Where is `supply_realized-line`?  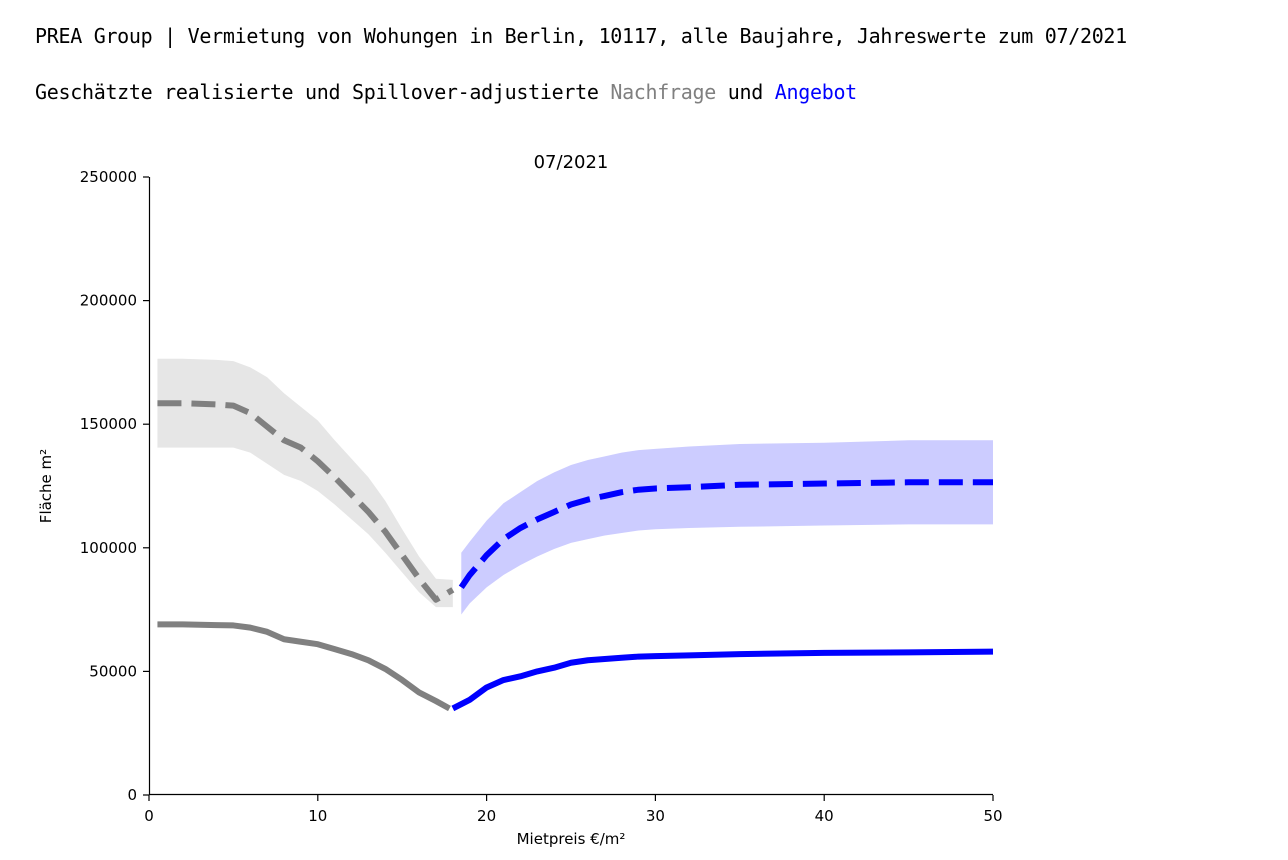 supply_realized-line is located at coordinates (722, 680).